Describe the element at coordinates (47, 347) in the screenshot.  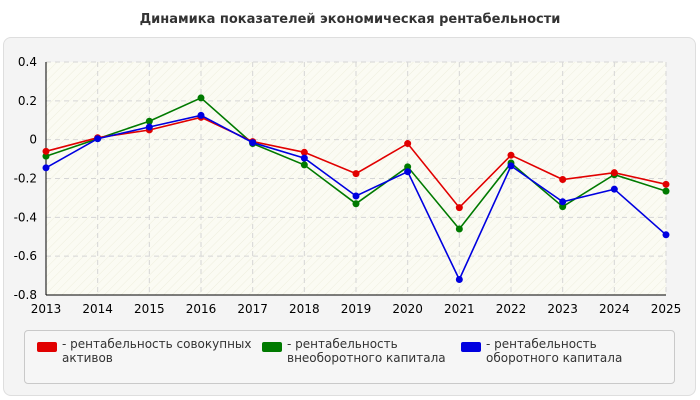
I see `legend-swatch-assets` at that location.